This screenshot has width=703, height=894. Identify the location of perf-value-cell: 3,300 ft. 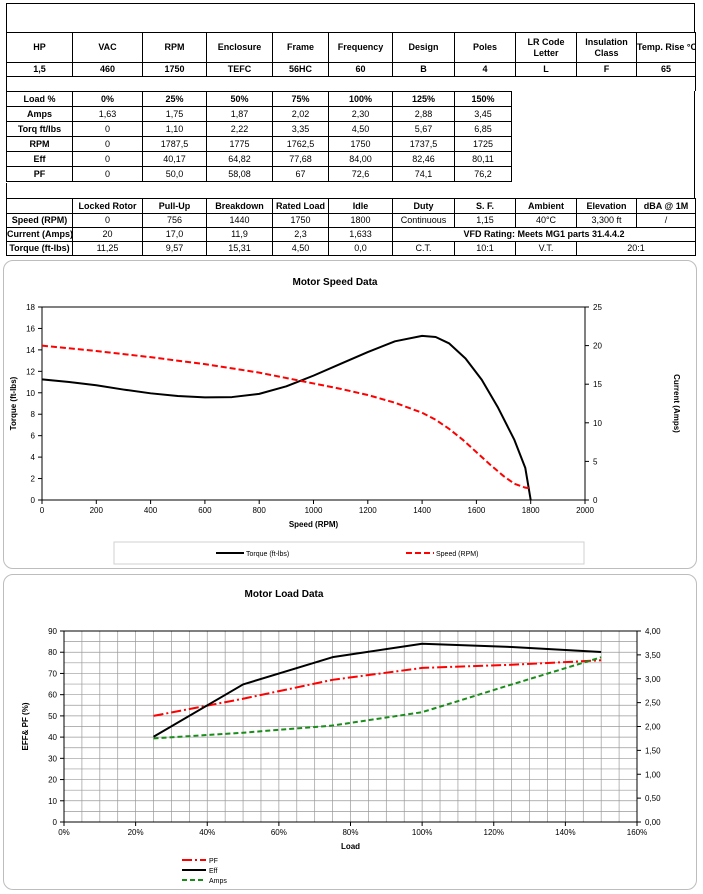
(606, 220).